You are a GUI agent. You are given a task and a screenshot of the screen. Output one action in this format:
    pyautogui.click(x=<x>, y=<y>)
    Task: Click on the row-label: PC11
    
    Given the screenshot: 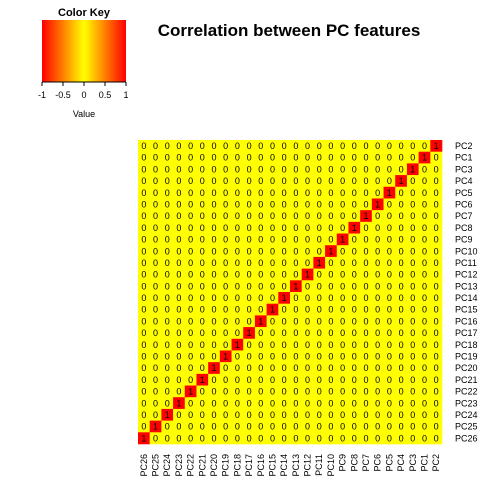 What is the action you would take?
    pyautogui.click(x=466, y=263)
    